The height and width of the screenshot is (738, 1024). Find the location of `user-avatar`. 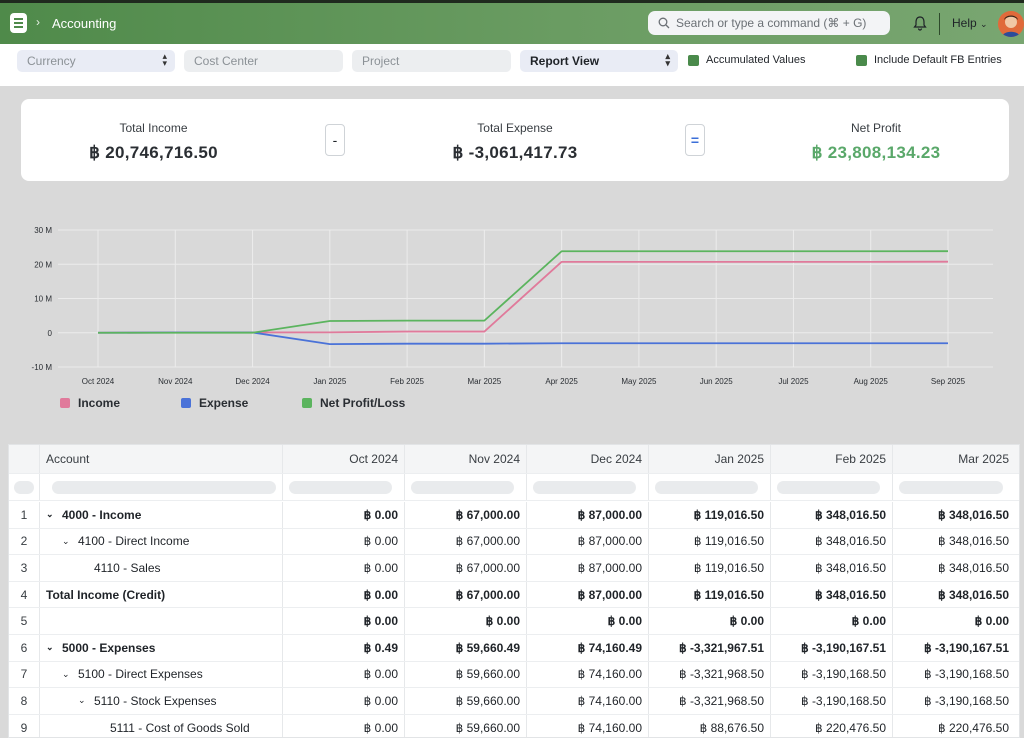

user-avatar is located at coordinates (1011, 24).